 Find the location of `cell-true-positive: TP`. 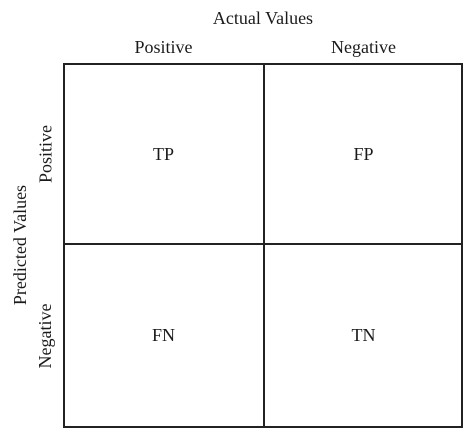

cell-true-positive: TP is located at coordinates (163, 154).